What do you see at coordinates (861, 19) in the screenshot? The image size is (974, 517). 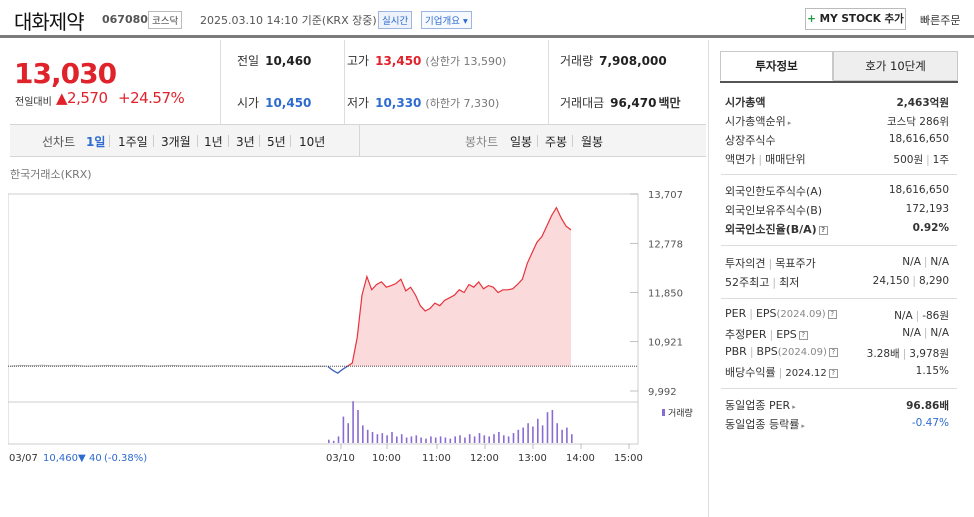 I see `add-mystock-label: MY STOCK 추가` at bounding box center [861, 19].